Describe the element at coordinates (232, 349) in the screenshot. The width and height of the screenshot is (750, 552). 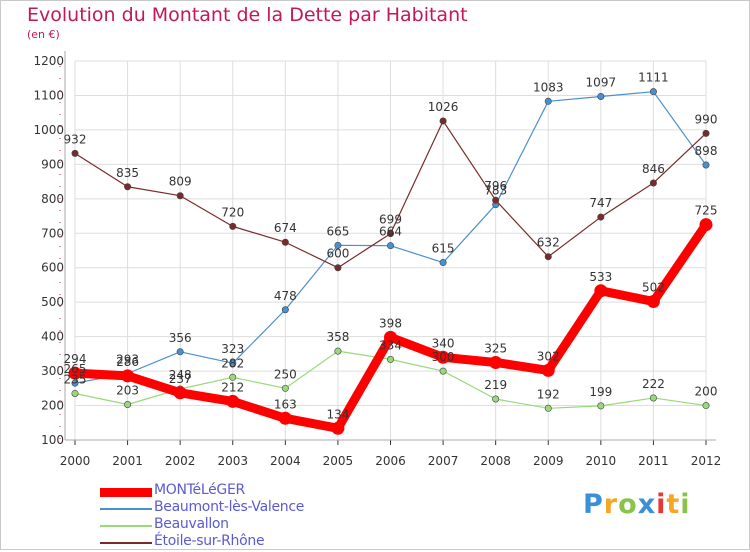
I see `data-label: 323` at that location.